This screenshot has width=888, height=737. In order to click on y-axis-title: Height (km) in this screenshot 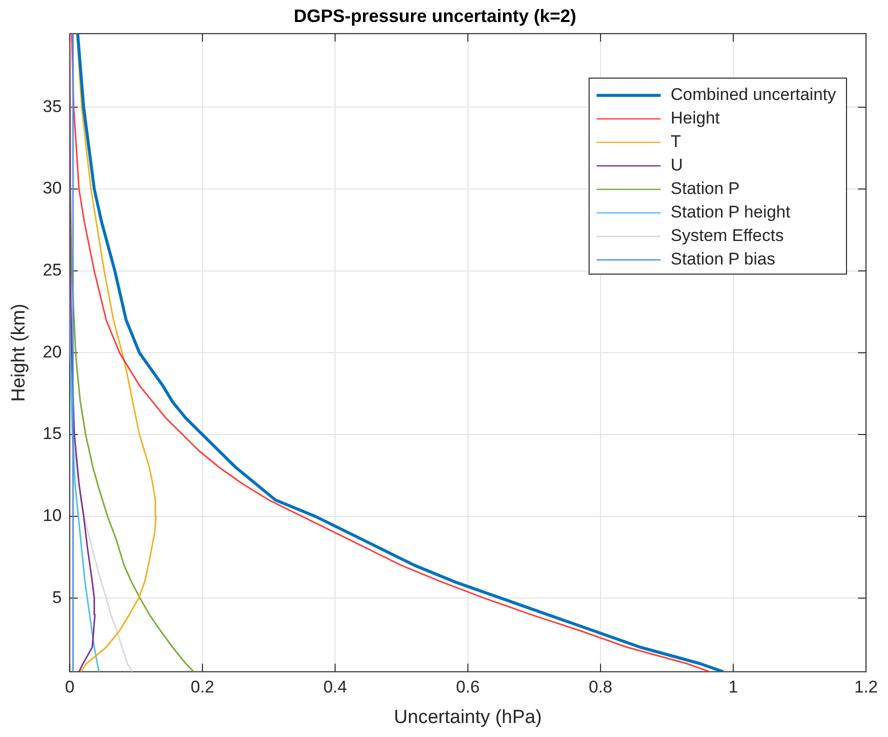, I will do `click(19, 353)`.